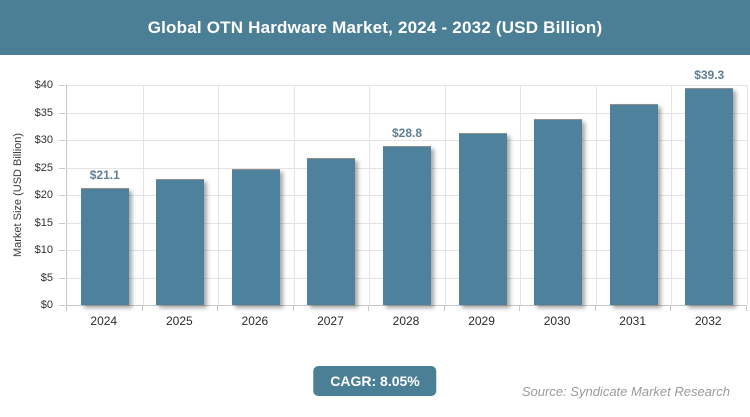 This screenshot has height=417, width=750. What do you see at coordinates (43, 167) in the screenshot?
I see `y-axis-tick-label: $25` at bounding box center [43, 167].